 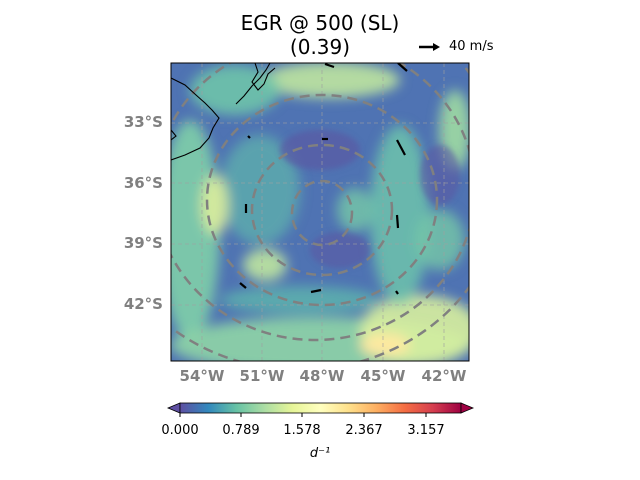 I want to click on lat-tick-36s: 36°S, so click(x=143, y=183).